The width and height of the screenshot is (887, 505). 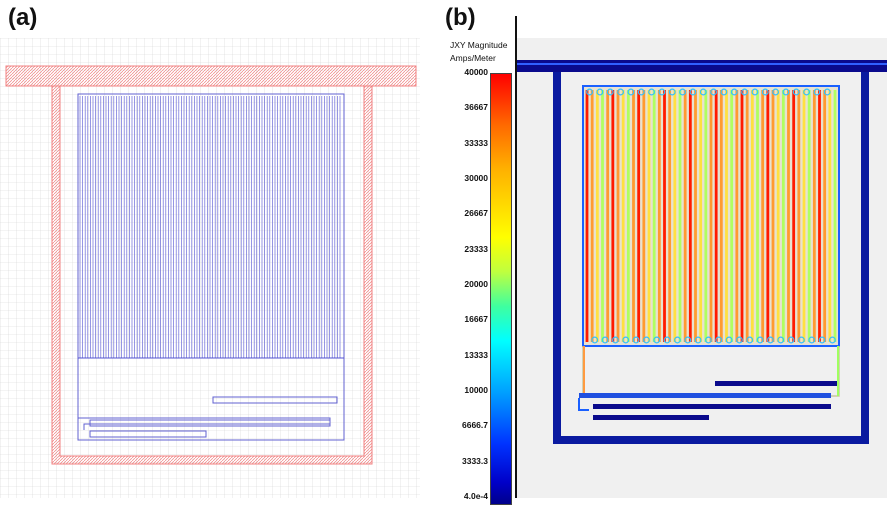 What do you see at coordinates (473, 58) in the screenshot?
I see `colorbar-unit: Amps/Meter` at bounding box center [473, 58].